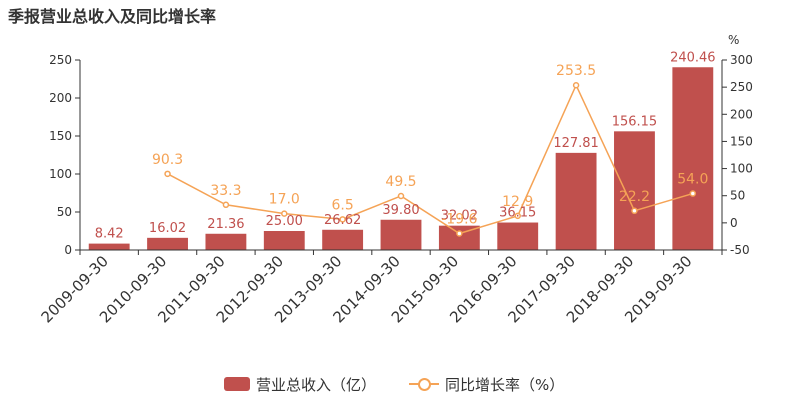 The height and width of the screenshot is (400, 800). Describe the element at coordinates (459, 216) in the screenshot. I see `bar-value-label: 32.02` at that location.